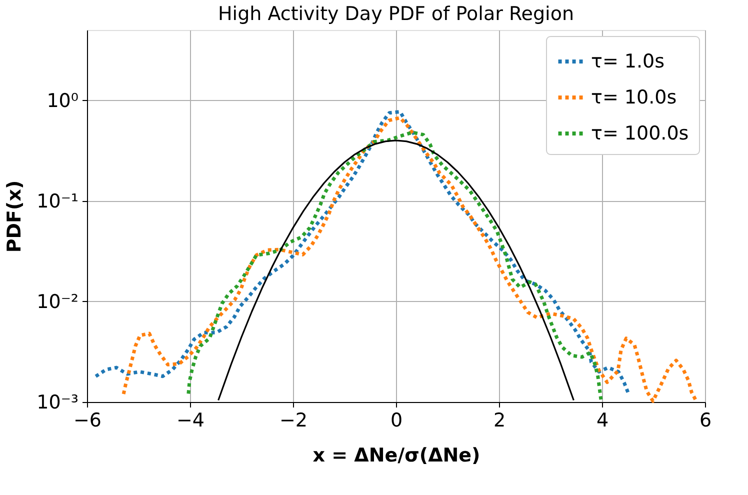 Image resolution: width=748 pixels, height=495 pixels. Describe the element at coordinates (57, 301) in the screenshot. I see `y-tick-label: 10⁻²` at that location.